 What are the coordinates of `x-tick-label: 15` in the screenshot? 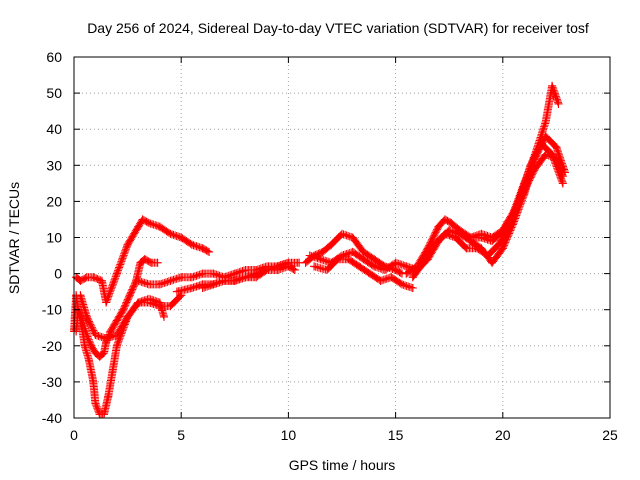 It's located at (396, 435).